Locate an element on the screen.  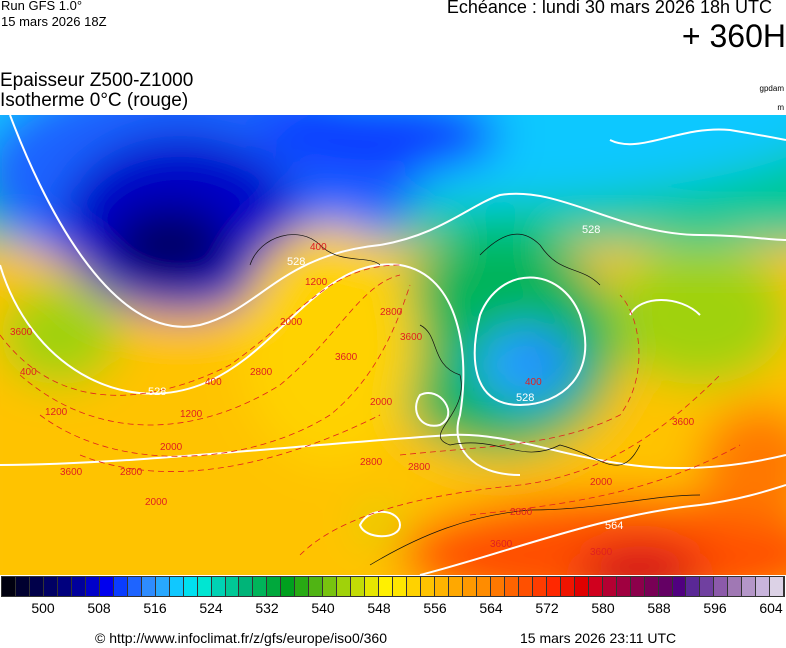
unit-m: m is located at coordinates (780, 107).